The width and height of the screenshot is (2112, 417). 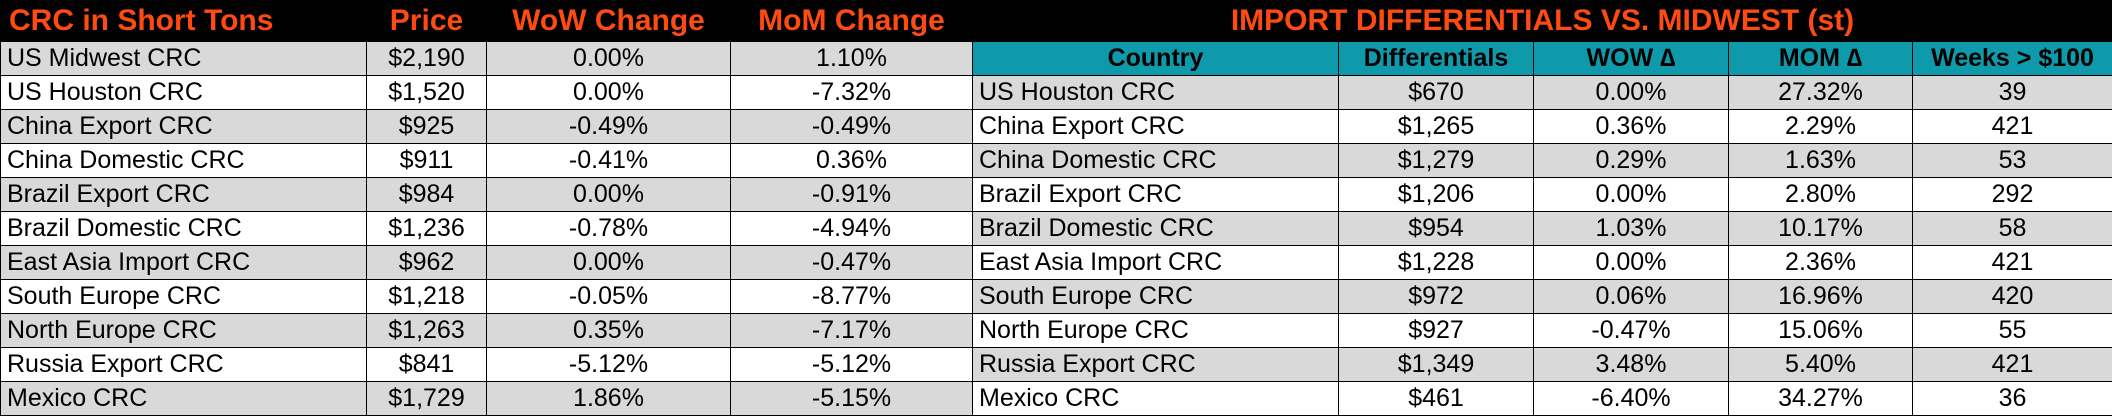 What do you see at coordinates (1820, 330) in the screenshot?
I see `cell-mom: 15.06%` at bounding box center [1820, 330].